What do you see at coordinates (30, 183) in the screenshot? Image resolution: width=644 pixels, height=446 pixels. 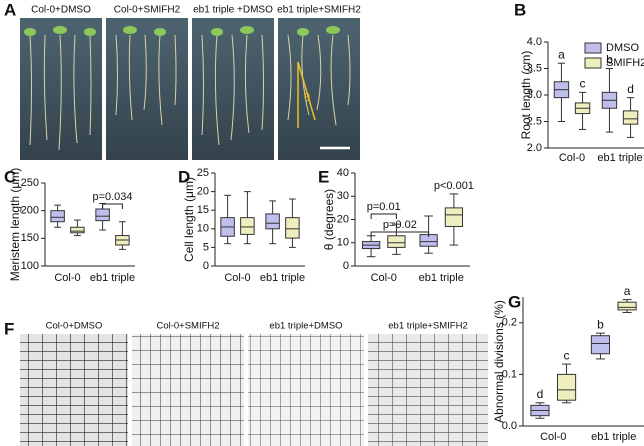 I see `y-tick-label: 250` at bounding box center [30, 183].